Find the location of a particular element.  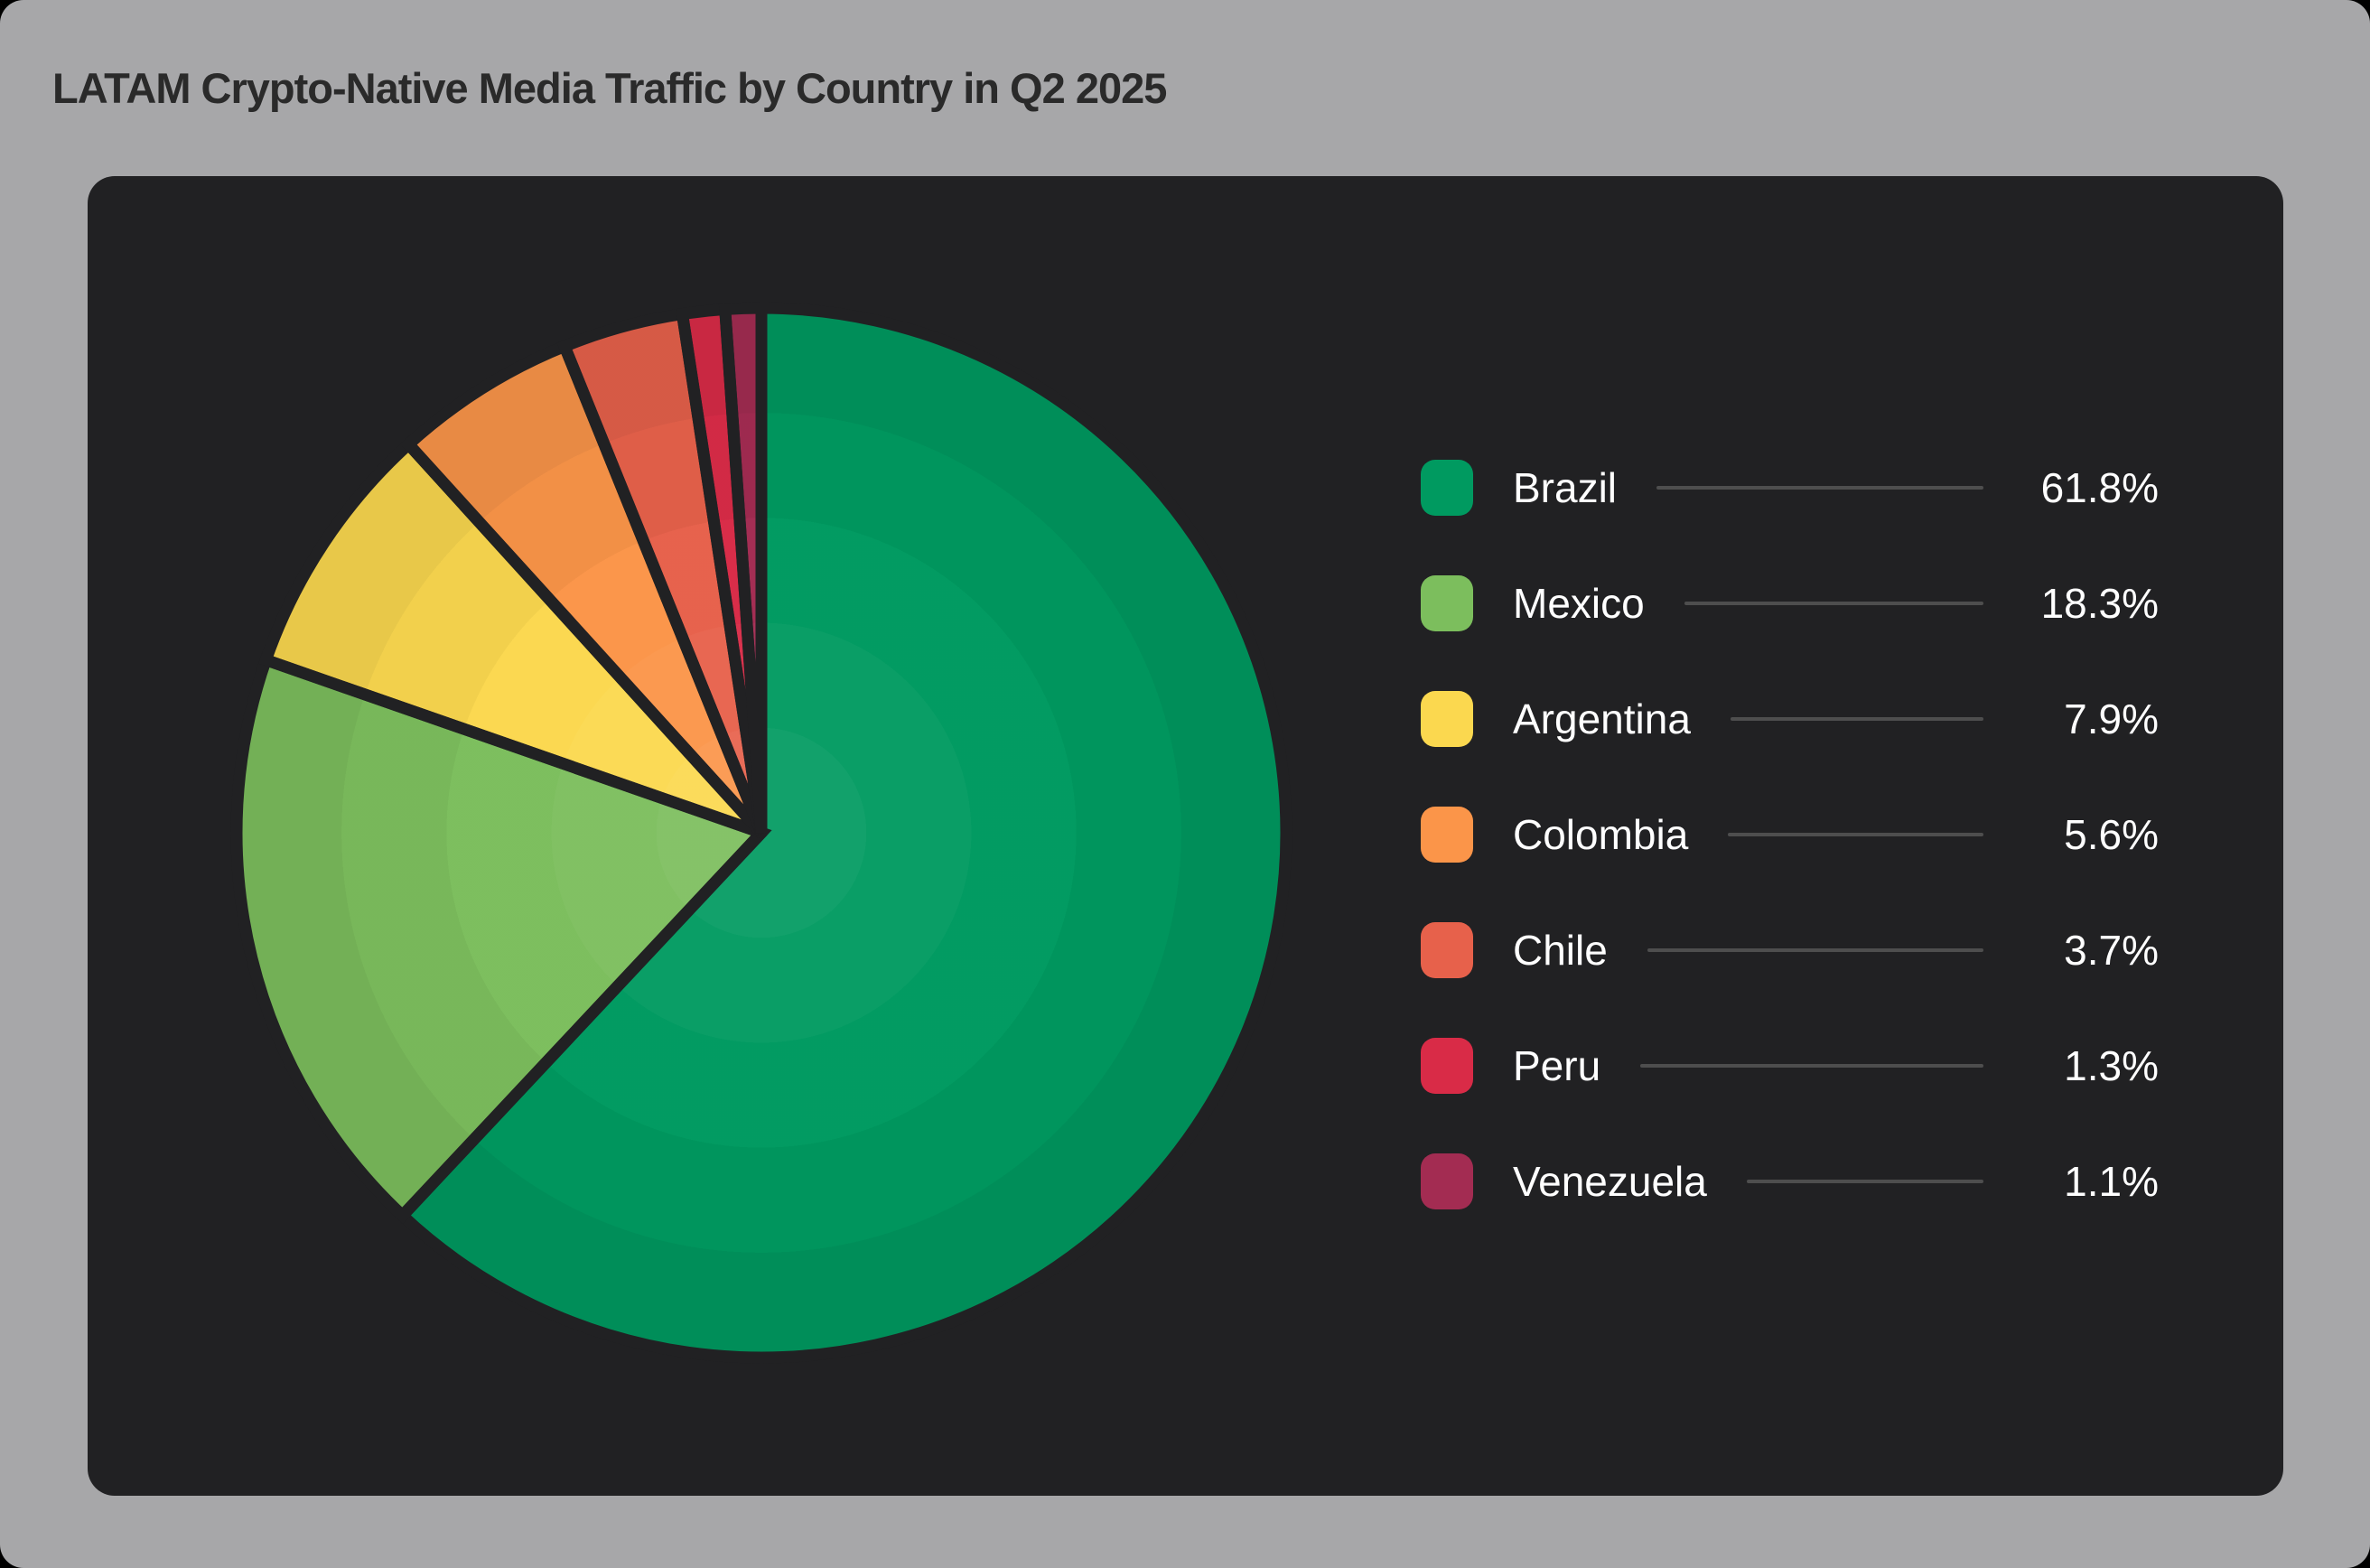

pie-slice-border-venezuela is located at coordinates (743, 568).